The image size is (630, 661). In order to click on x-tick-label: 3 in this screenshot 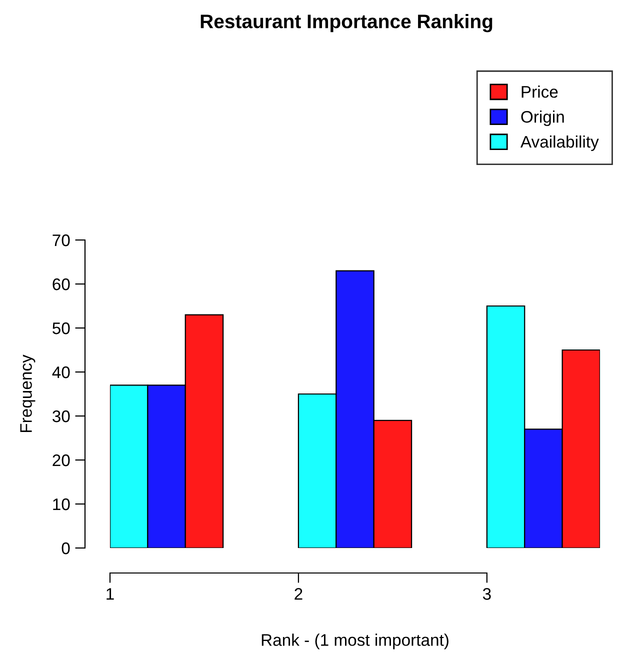, I will do `click(486, 594)`.